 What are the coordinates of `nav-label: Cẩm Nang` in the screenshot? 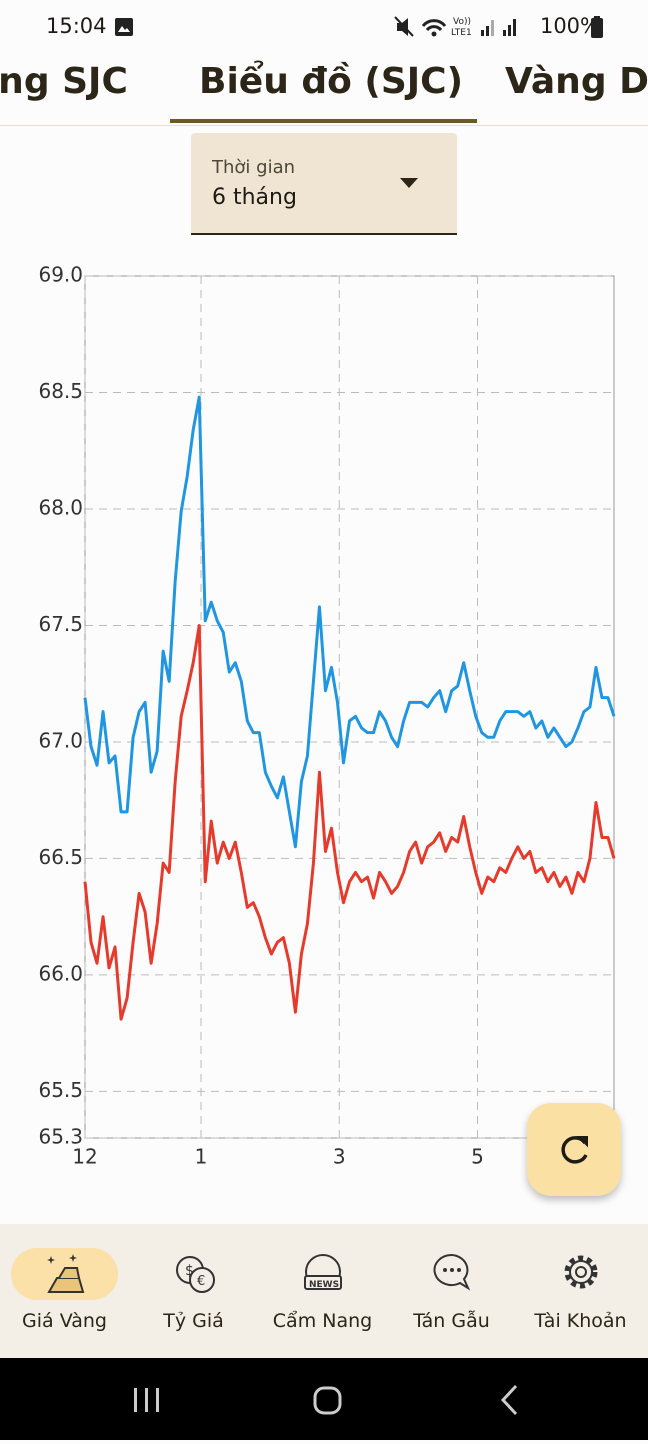 It's located at (322, 1321).